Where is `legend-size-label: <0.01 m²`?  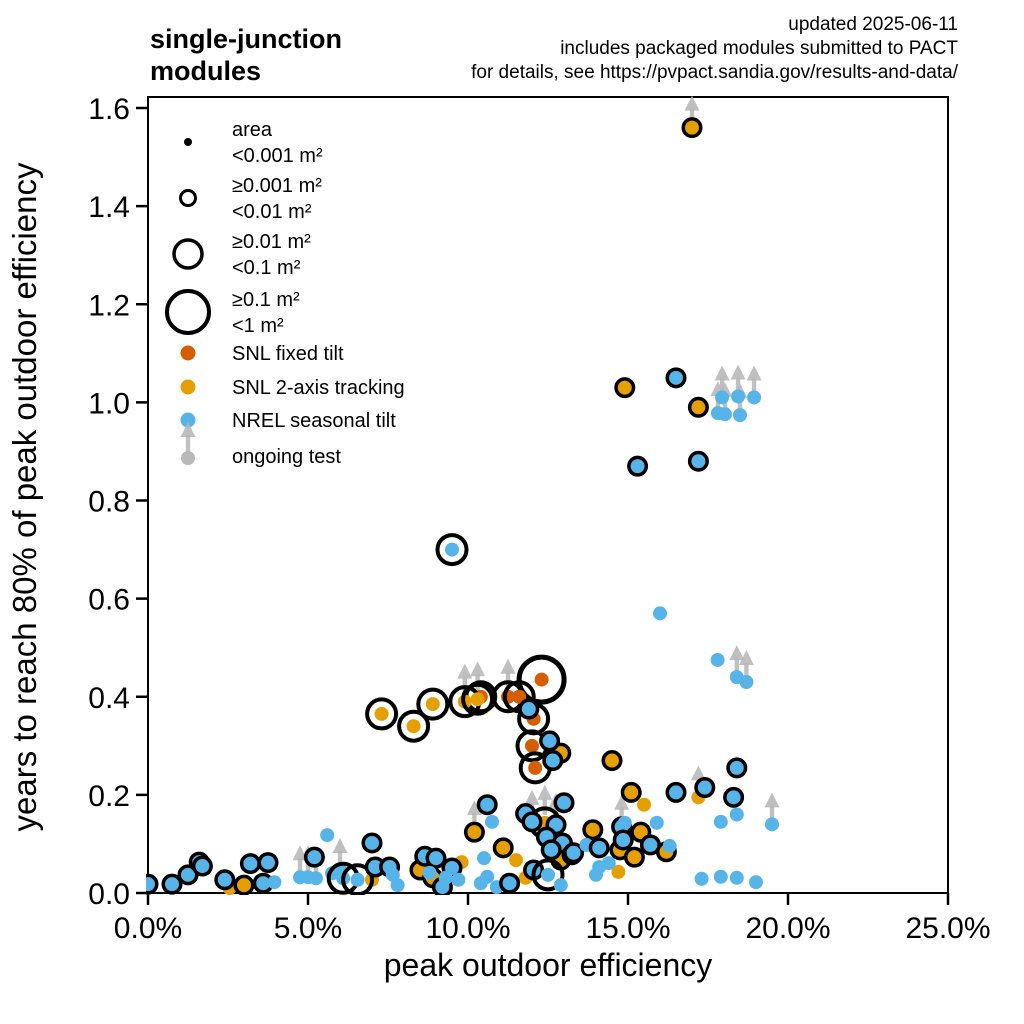
legend-size-label: <0.01 m² is located at coordinates (272, 212).